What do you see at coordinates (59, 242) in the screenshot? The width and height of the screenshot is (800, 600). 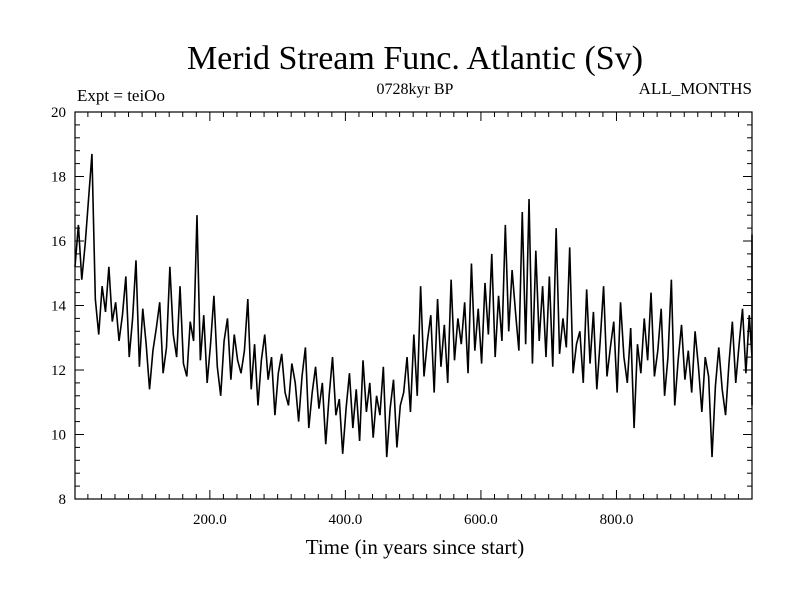 I see `y-tick-label: 16` at bounding box center [59, 242].